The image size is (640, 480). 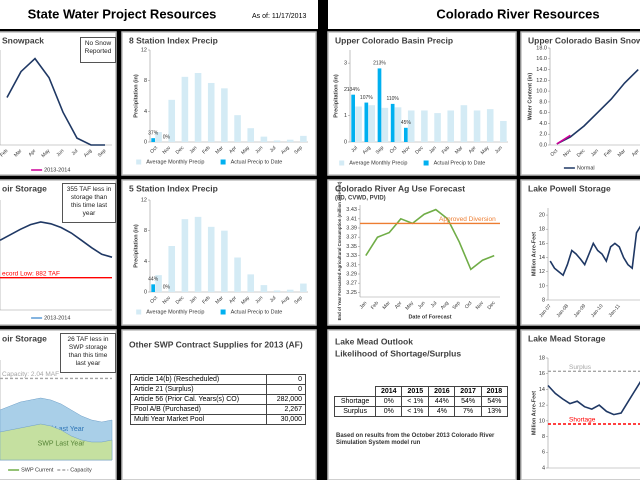 I want to click on y-tick-label: 14, so click(x=542, y=390).